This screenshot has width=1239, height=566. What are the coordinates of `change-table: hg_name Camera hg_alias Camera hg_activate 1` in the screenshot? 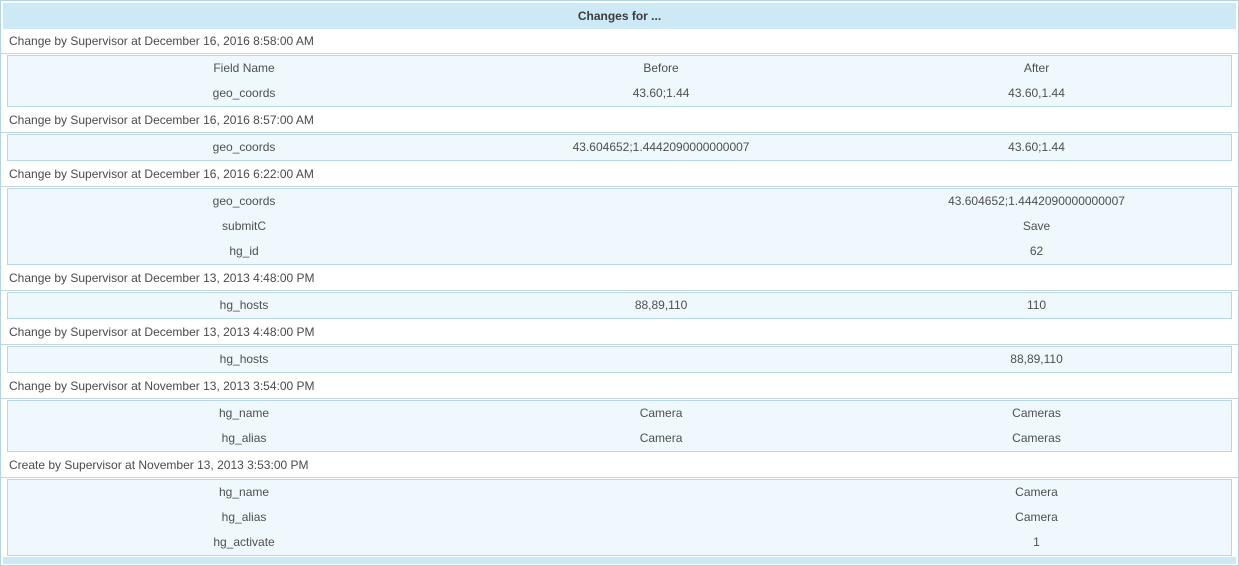 It's located at (619, 517).